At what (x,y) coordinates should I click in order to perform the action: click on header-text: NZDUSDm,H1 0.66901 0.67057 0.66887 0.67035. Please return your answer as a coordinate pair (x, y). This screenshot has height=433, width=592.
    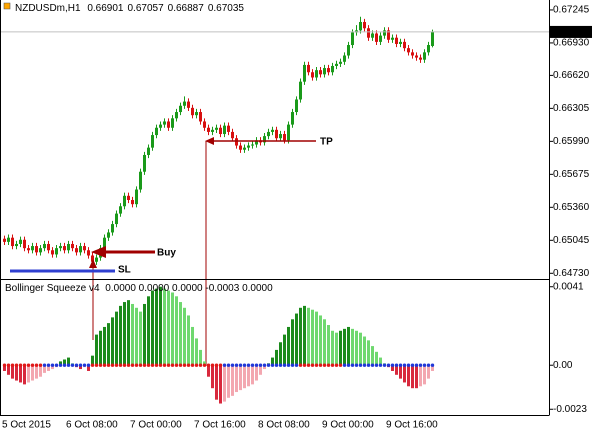
    Looking at the image, I should click on (129, 8).